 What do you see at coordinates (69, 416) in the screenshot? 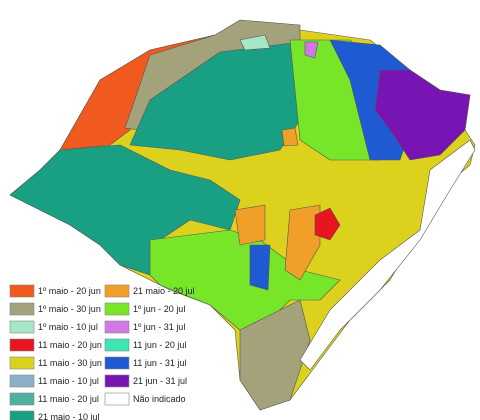
I see `legend-label: 21 maio - 10 jul` at bounding box center [69, 416].